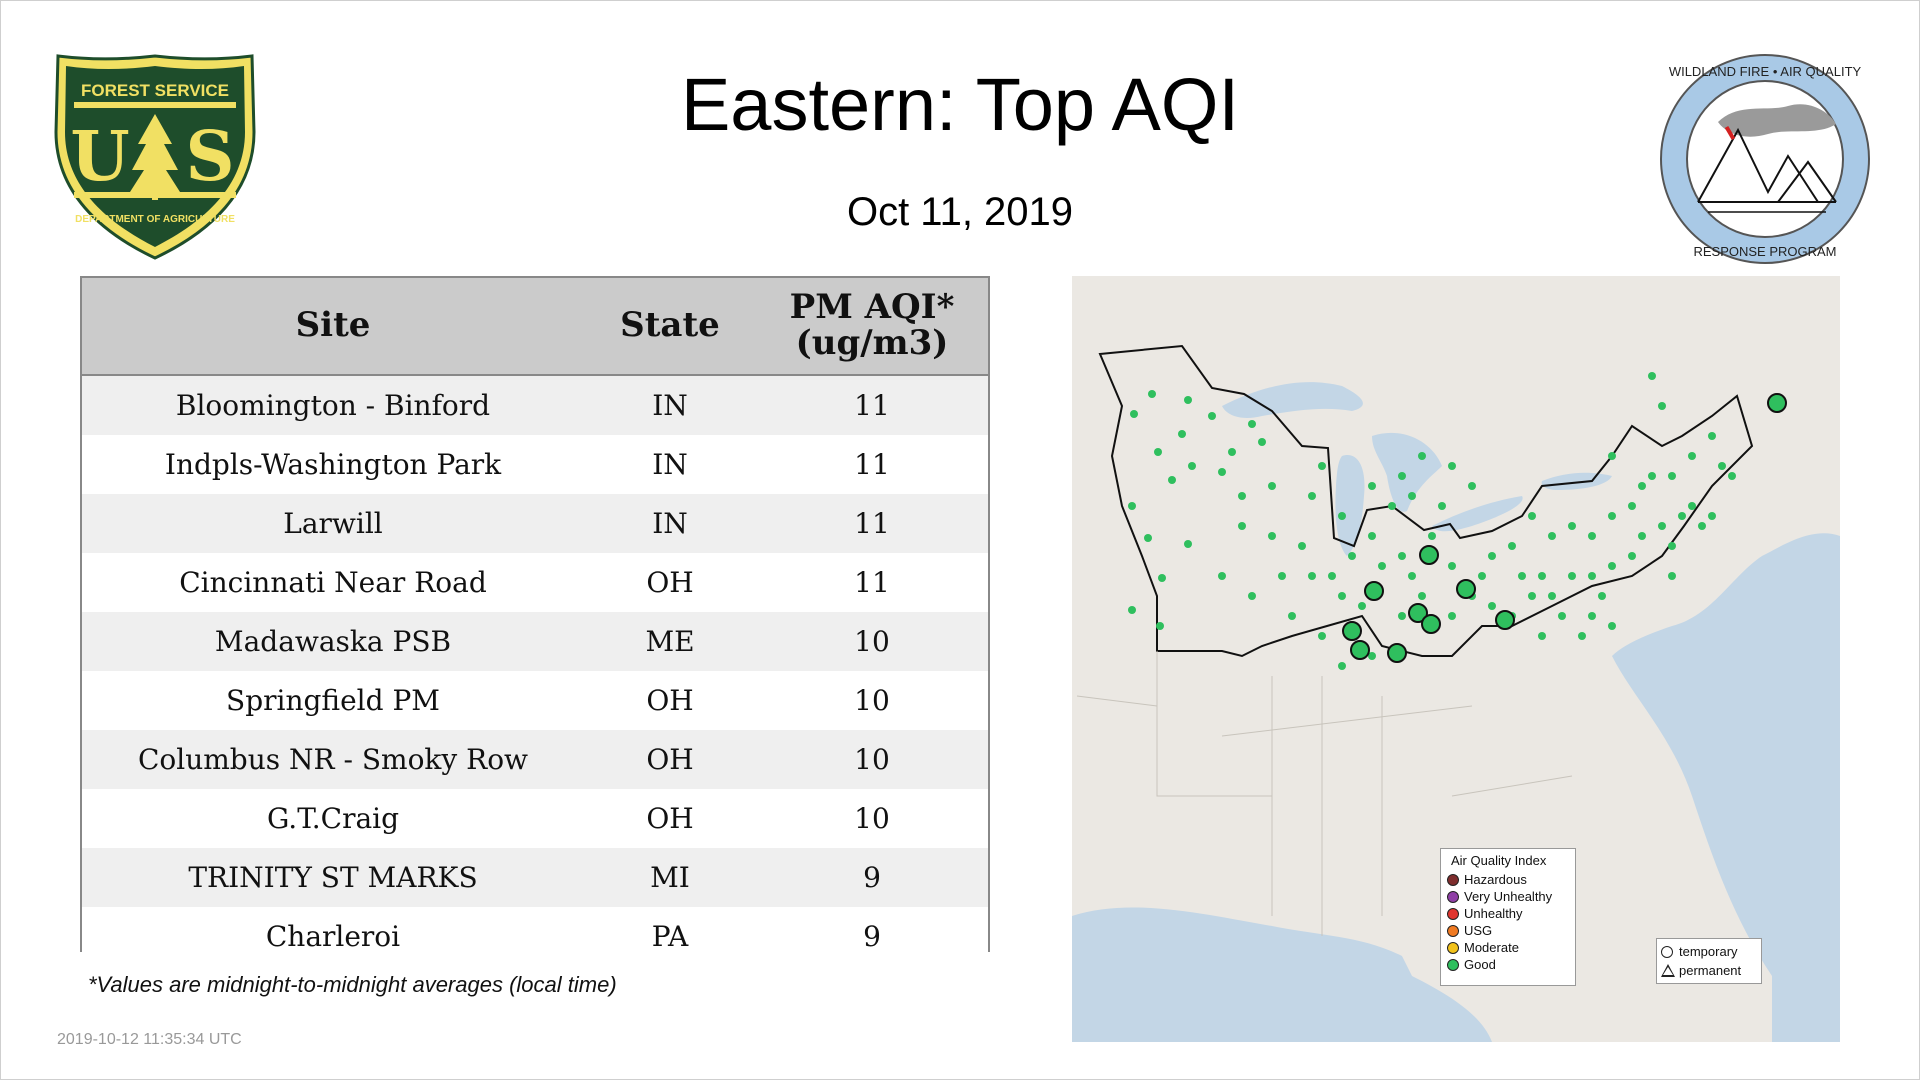 The height and width of the screenshot is (1080, 1920). What do you see at coordinates (149, 1039) in the screenshot?
I see `generated-timestamp: 2019-10-12 11:35:34 UTC` at bounding box center [149, 1039].